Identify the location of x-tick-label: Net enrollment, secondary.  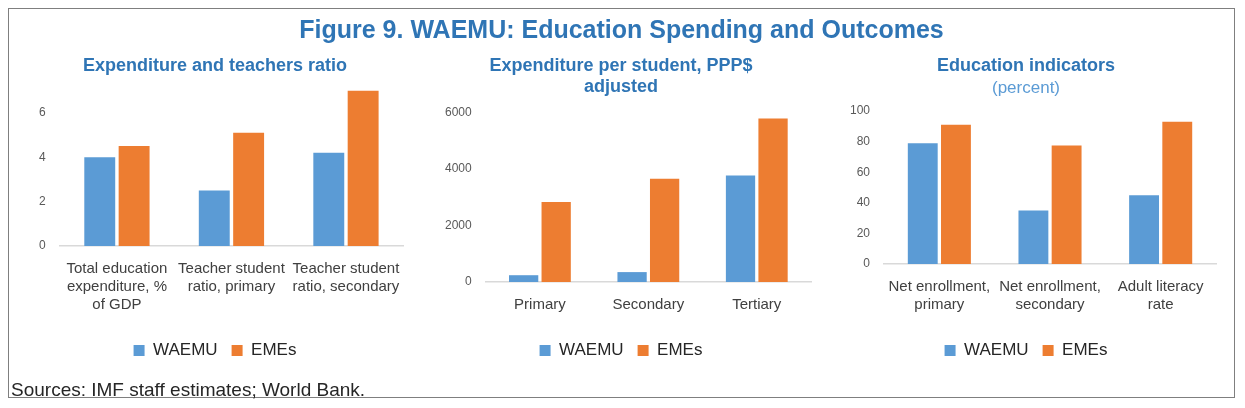
(1050, 295).